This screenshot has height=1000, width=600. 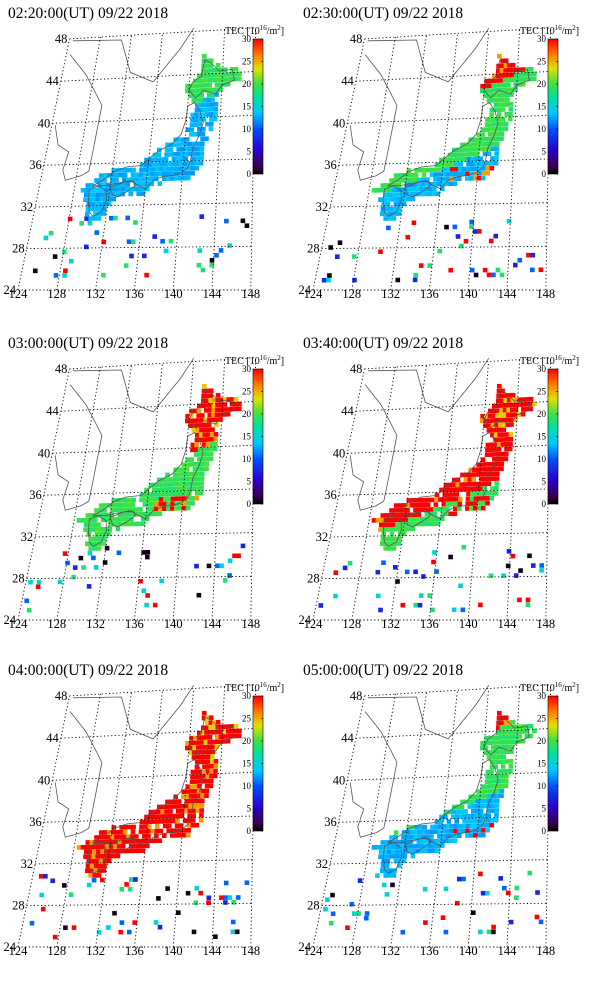 What do you see at coordinates (97, 201) in the screenshot?
I see `coastline` at bounding box center [97, 201].